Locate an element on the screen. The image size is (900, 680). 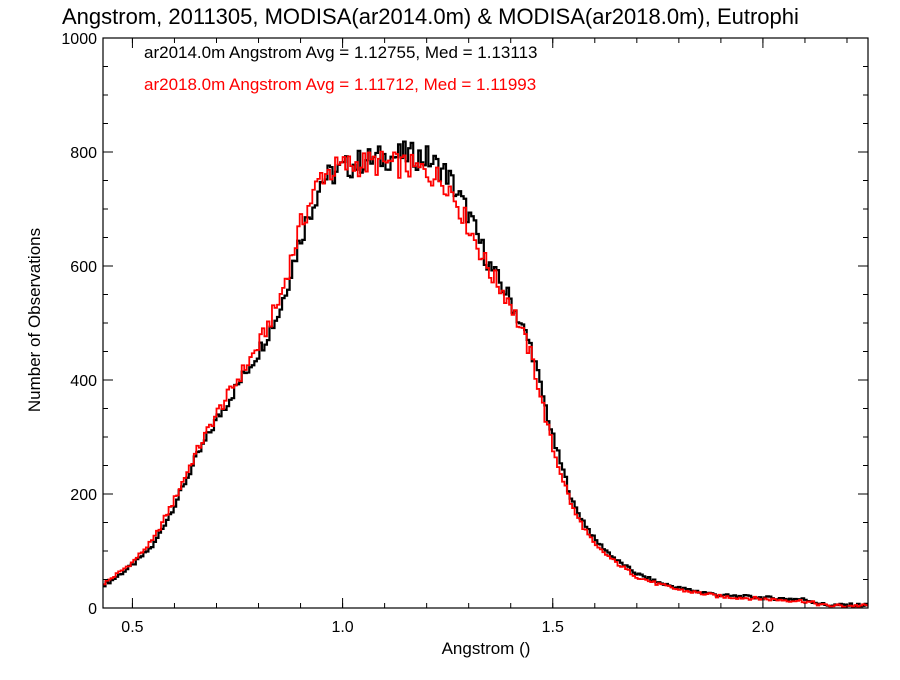
x-tick-label: 1.5 is located at coordinates (553, 627).